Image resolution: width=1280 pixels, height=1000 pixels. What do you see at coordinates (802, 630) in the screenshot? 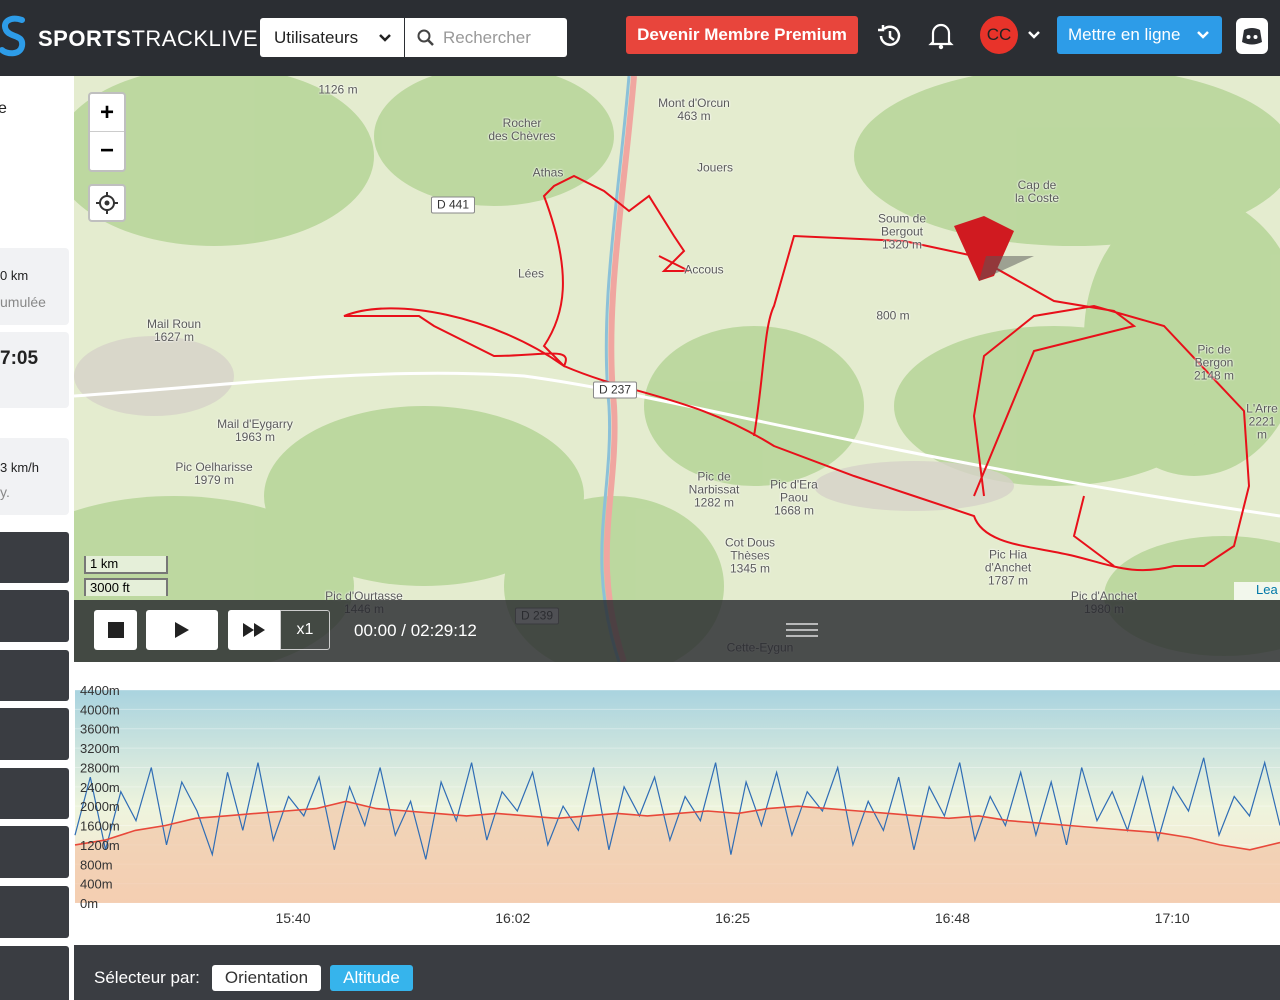
I see `resize-handle` at bounding box center [802, 630].